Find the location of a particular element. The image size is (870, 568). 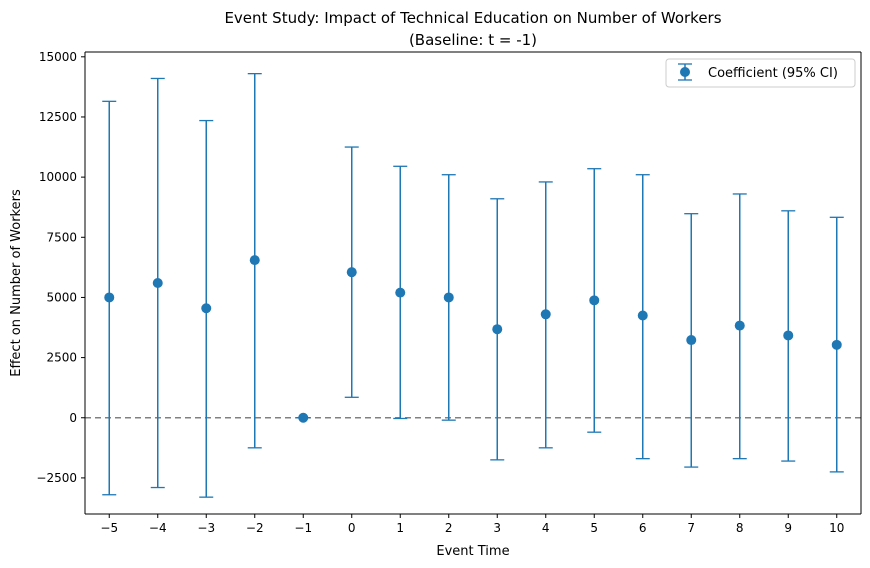

x-tick-label: 1 is located at coordinates (400, 528).